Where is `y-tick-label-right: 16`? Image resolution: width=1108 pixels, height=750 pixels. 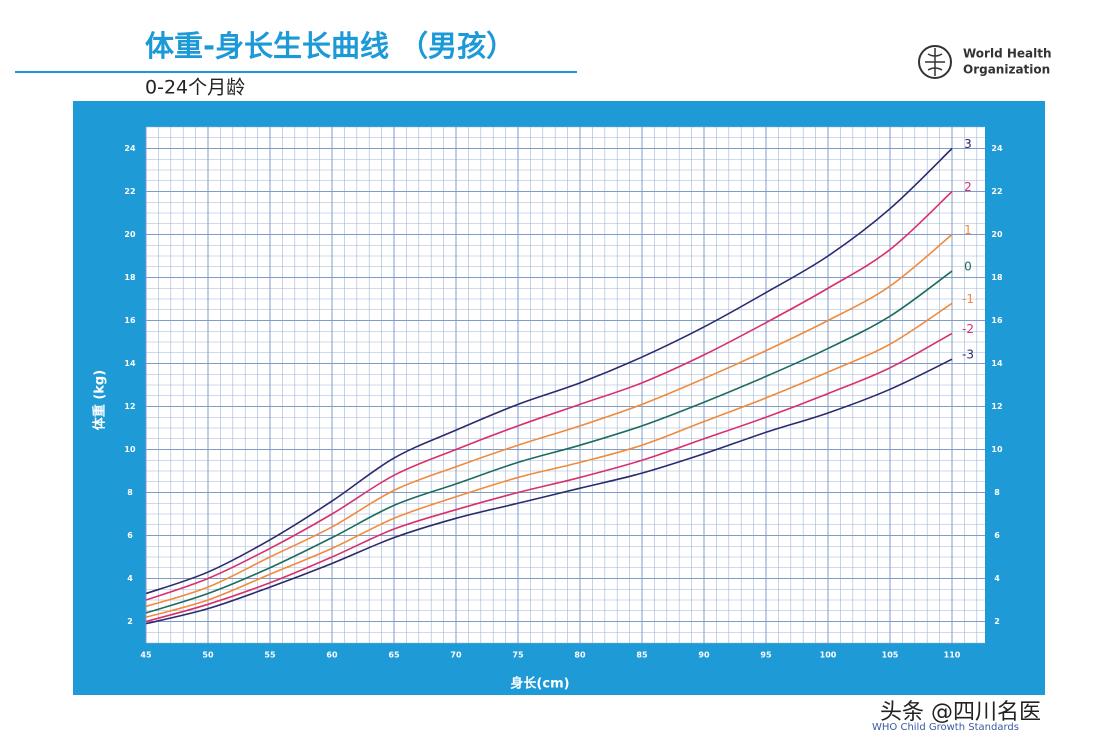
y-tick-label-right: 16 is located at coordinates (997, 320).